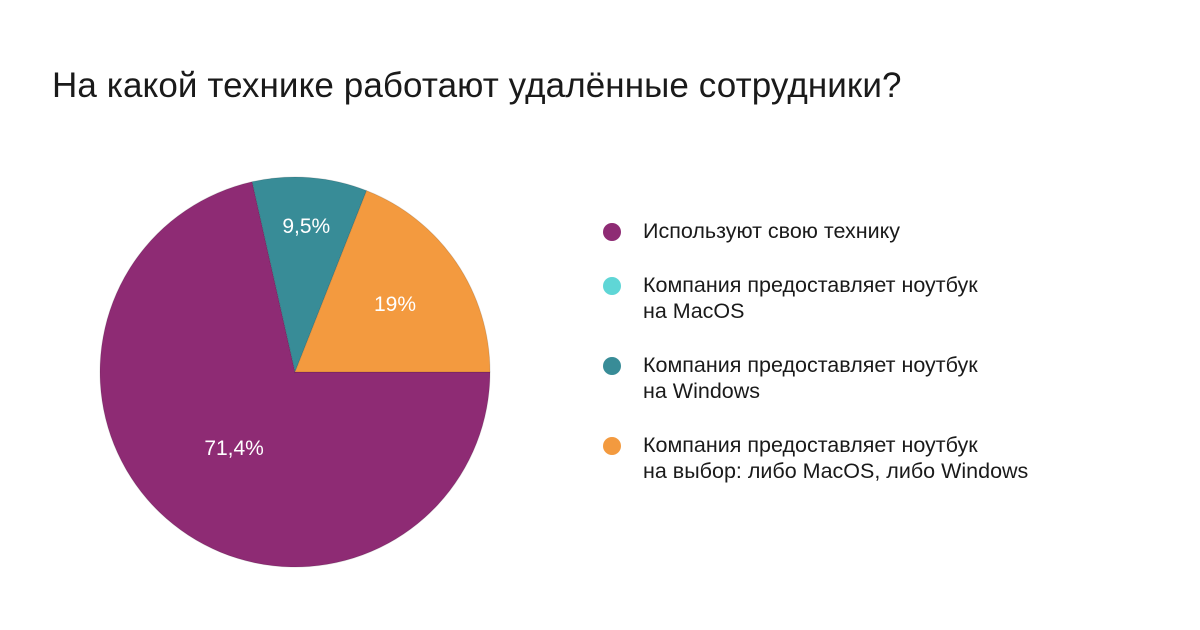 The image size is (1200, 630). What do you see at coordinates (234, 448) in the screenshot?
I see `pie-slice-label-0: 71,4%` at bounding box center [234, 448].